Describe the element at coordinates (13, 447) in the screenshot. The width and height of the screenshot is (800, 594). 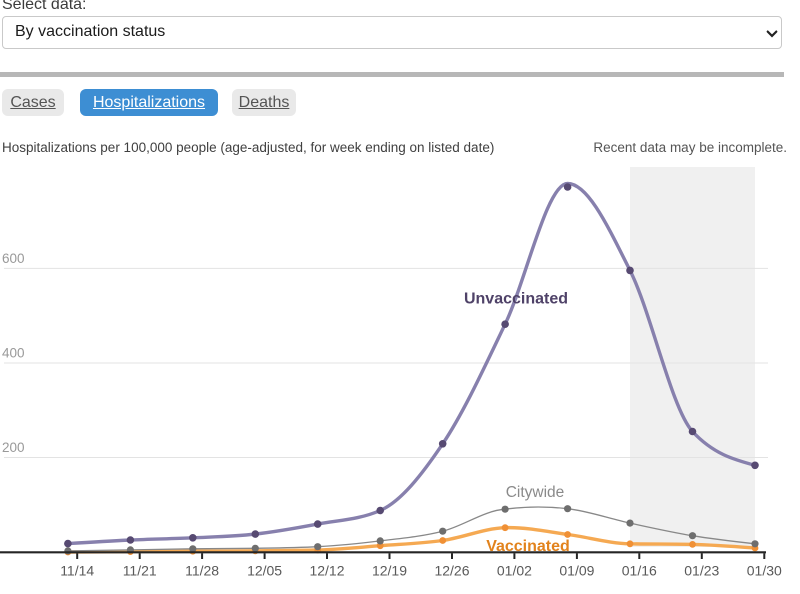
I see `svg-text: 200` at that location.